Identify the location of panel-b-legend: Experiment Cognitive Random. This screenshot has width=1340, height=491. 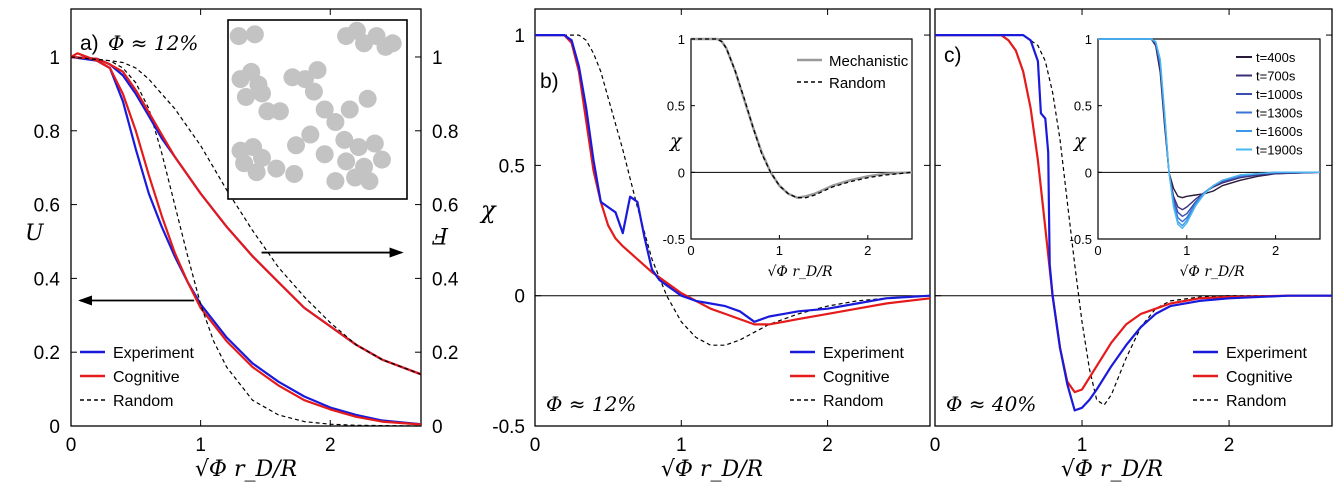
(847, 377).